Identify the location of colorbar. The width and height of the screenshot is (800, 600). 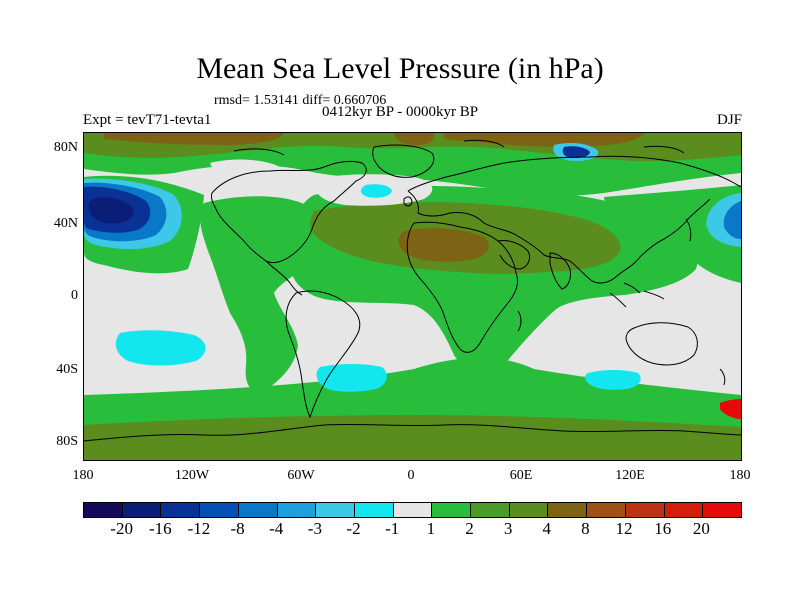
(412, 510).